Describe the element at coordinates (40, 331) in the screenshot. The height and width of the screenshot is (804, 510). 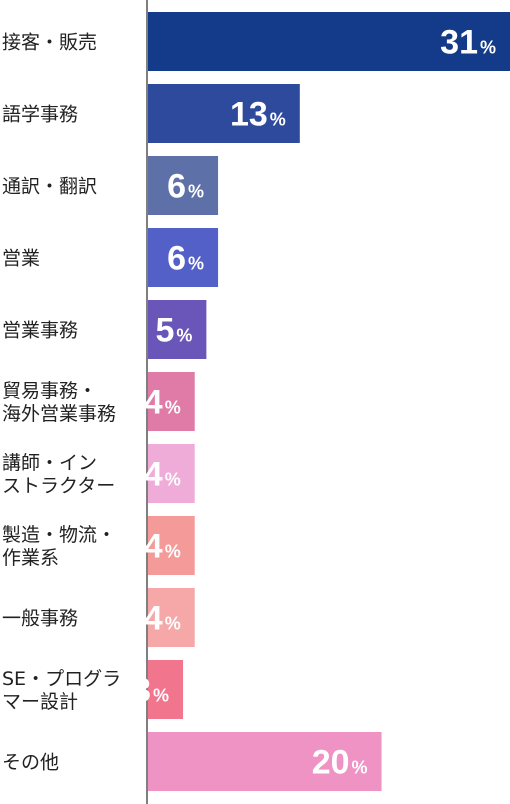
I see `category-label-4: 営業事務` at that location.